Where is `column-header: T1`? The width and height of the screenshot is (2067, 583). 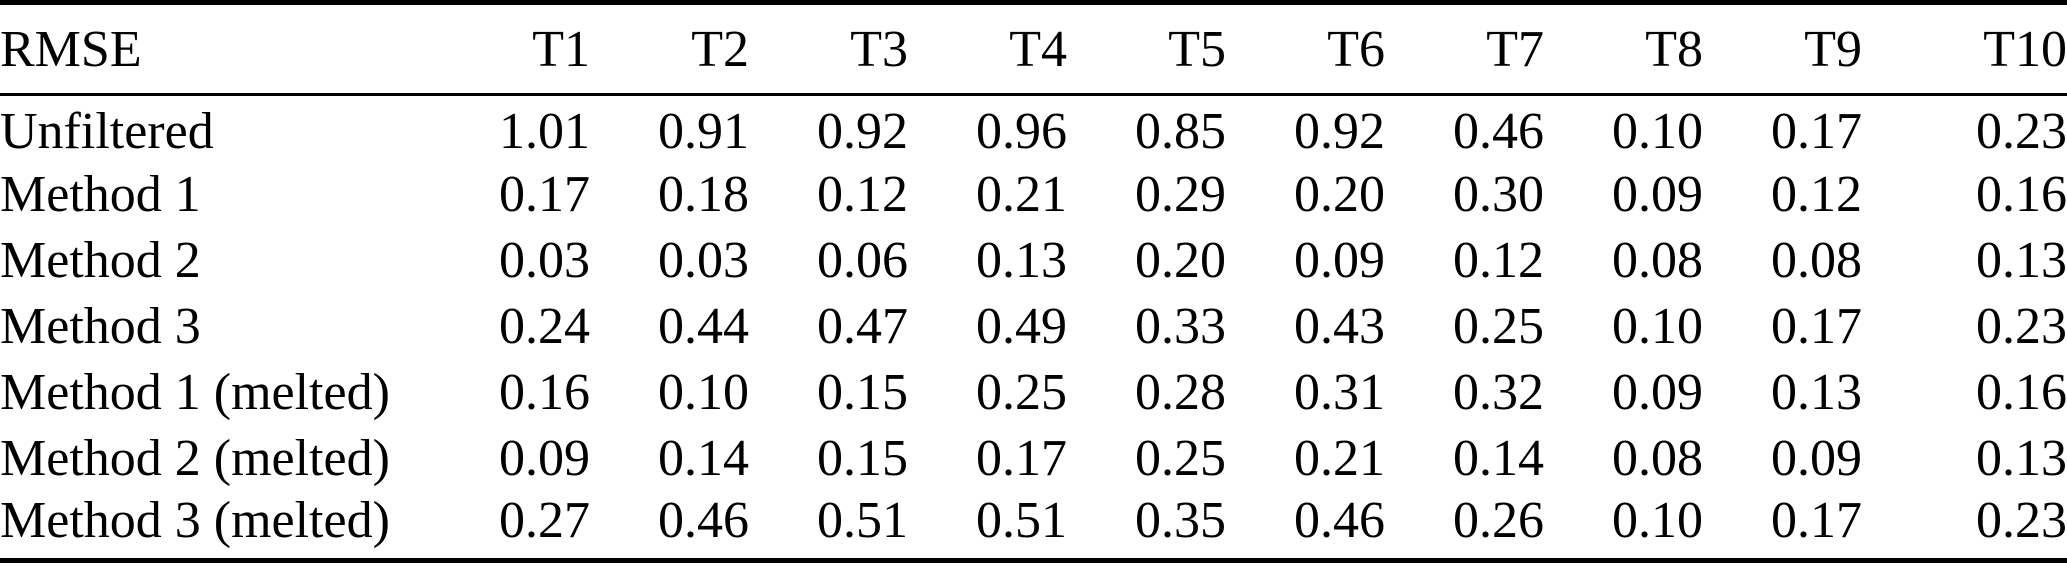 column-header: T1 is located at coordinates (510, 49).